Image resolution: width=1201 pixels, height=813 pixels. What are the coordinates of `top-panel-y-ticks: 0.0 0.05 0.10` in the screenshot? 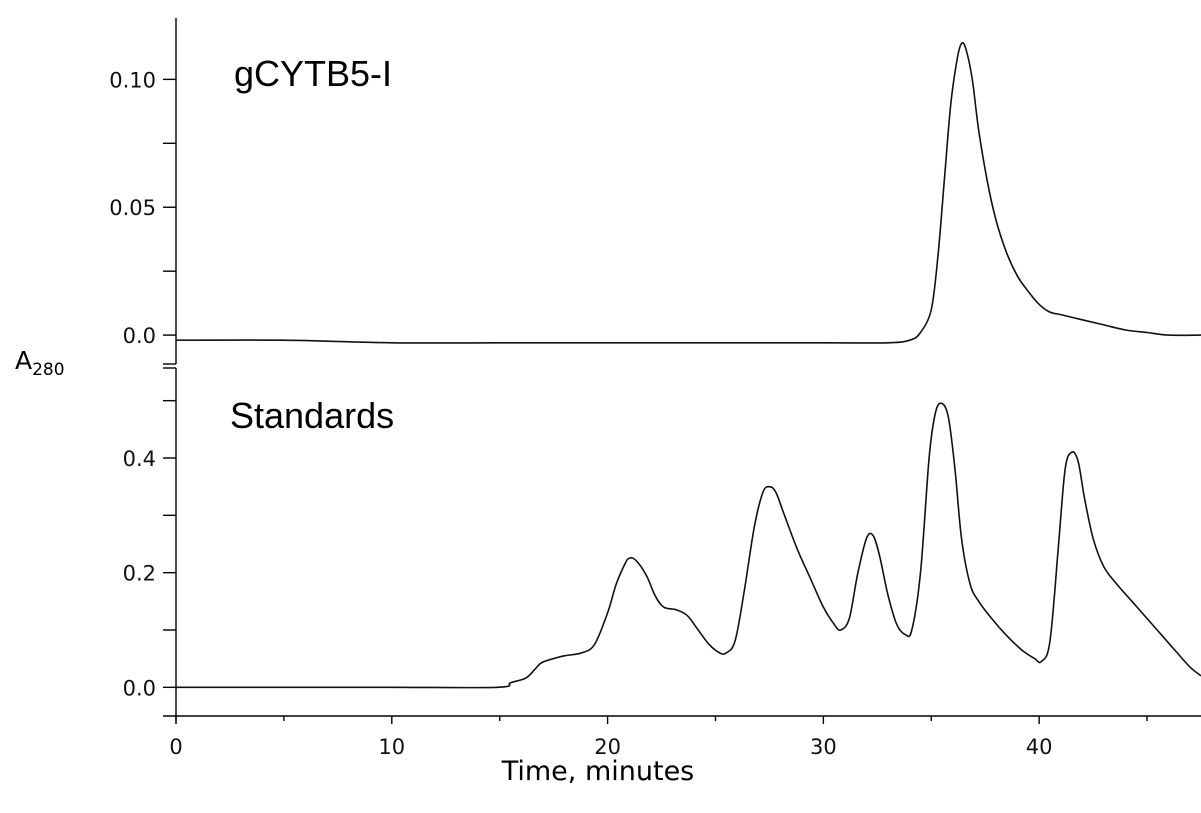 It's located at (142, 208).